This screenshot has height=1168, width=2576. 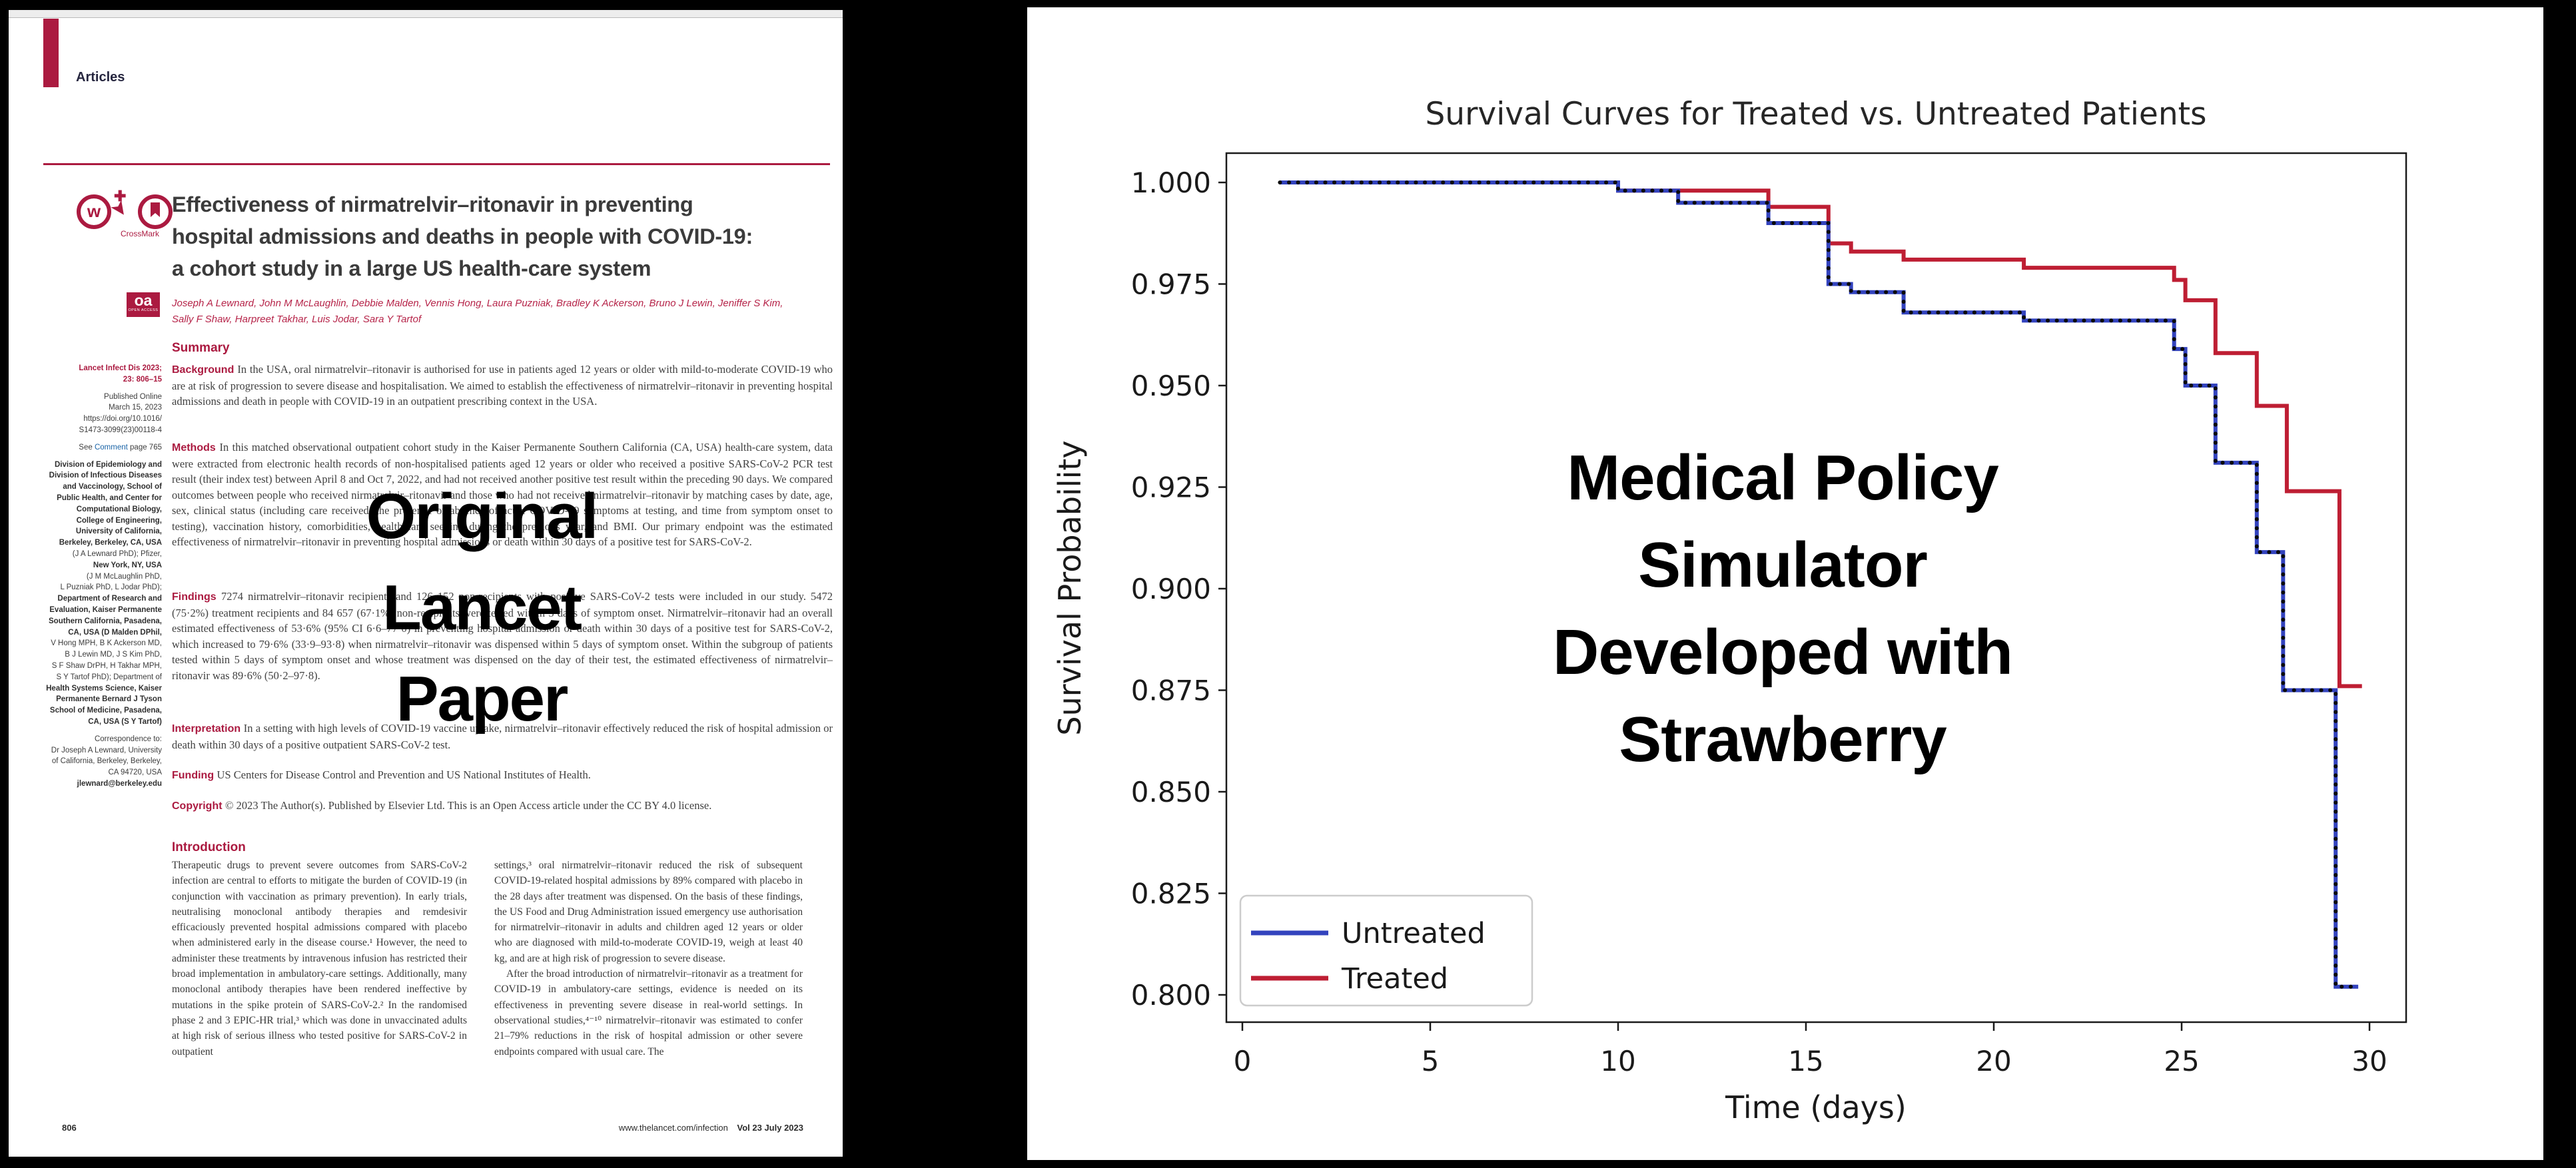 I want to click on overlay-text-line: Strawberry, so click(x=1783, y=739).